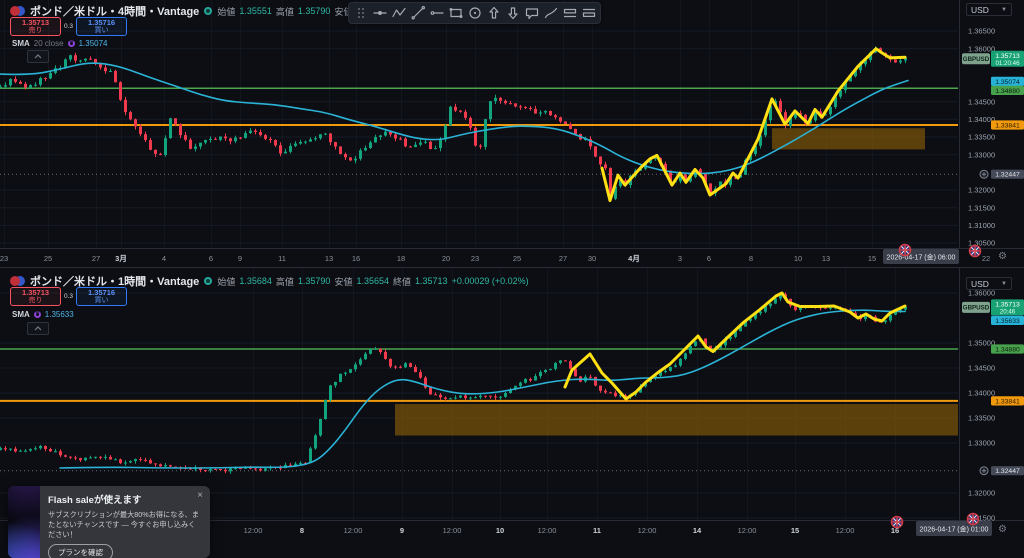 Image resolution: width=1024 pixels, height=558 pixels. Describe the element at coordinates (976, 308) in the screenshot. I see `svg-text: GBPUSD` at that location.